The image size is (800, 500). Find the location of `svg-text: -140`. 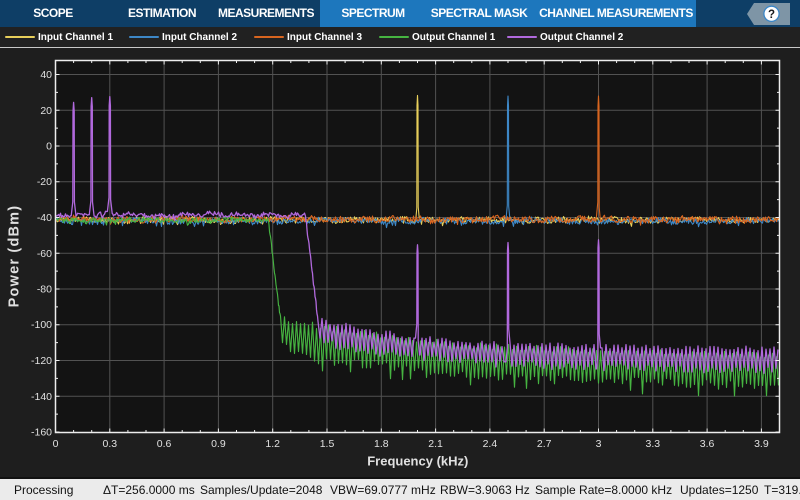

svg-text: -140 is located at coordinates (41, 397).